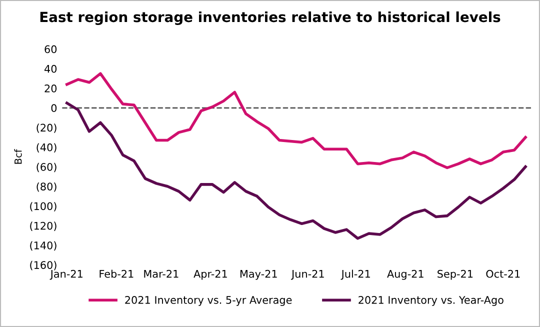 Image resolution: width=540 pixels, height=327 pixels. What do you see at coordinates (46, 128) in the screenshot?
I see `y-tick-label: (20)` at bounding box center [46, 128].